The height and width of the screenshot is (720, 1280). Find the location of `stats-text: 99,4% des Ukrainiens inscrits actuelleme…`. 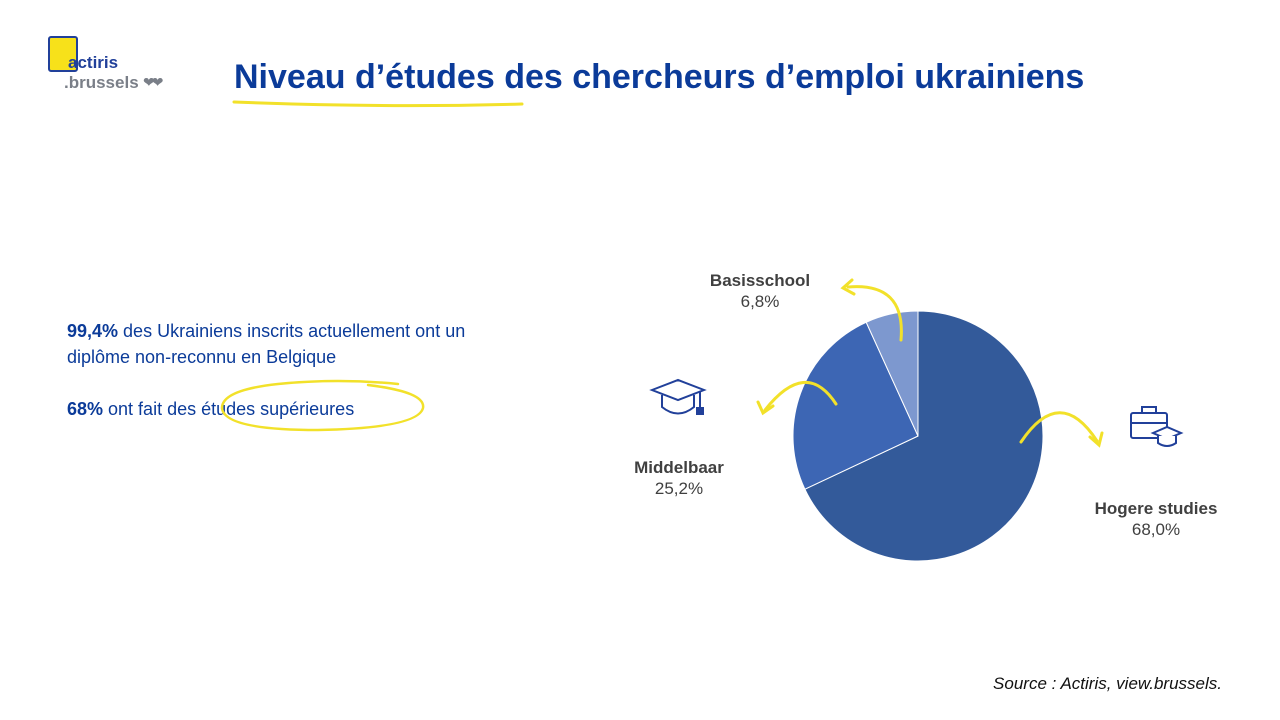

stats-text: 99,4% des Ukrainiens inscrits actuelleme… is located at coordinates (287, 383).